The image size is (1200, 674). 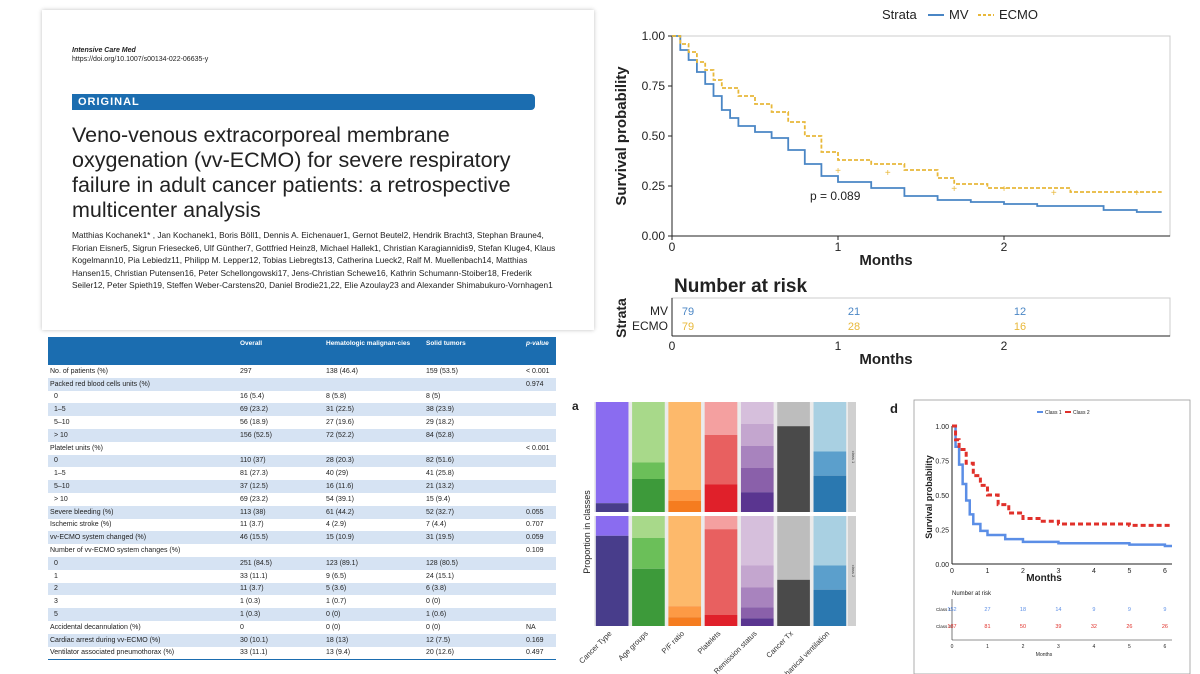 What do you see at coordinates (1023, 610) in the screenshot?
I see `risk-value: 18` at bounding box center [1023, 610].